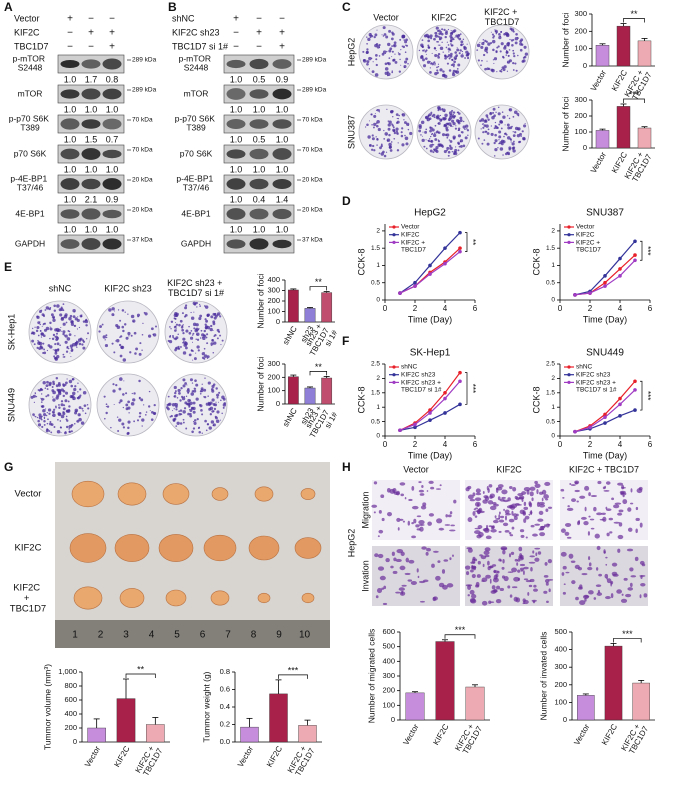 The height and width of the screenshot is (806, 675). What do you see at coordinates (635, 381) in the screenshot?
I see `point` at bounding box center [635, 381].